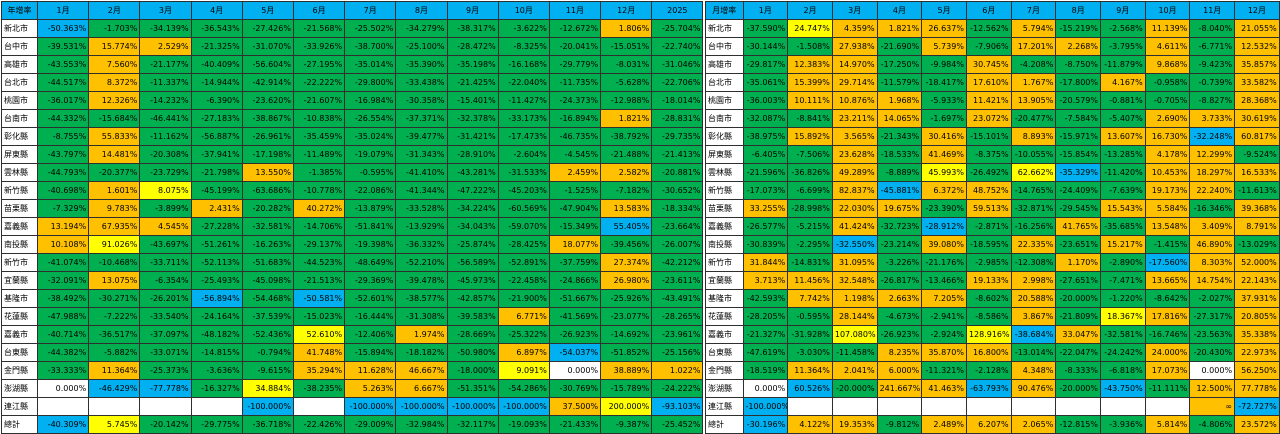 The image size is (1280, 434). I want to click on yoy-value-cell: 13.583%, so click(626, 208).